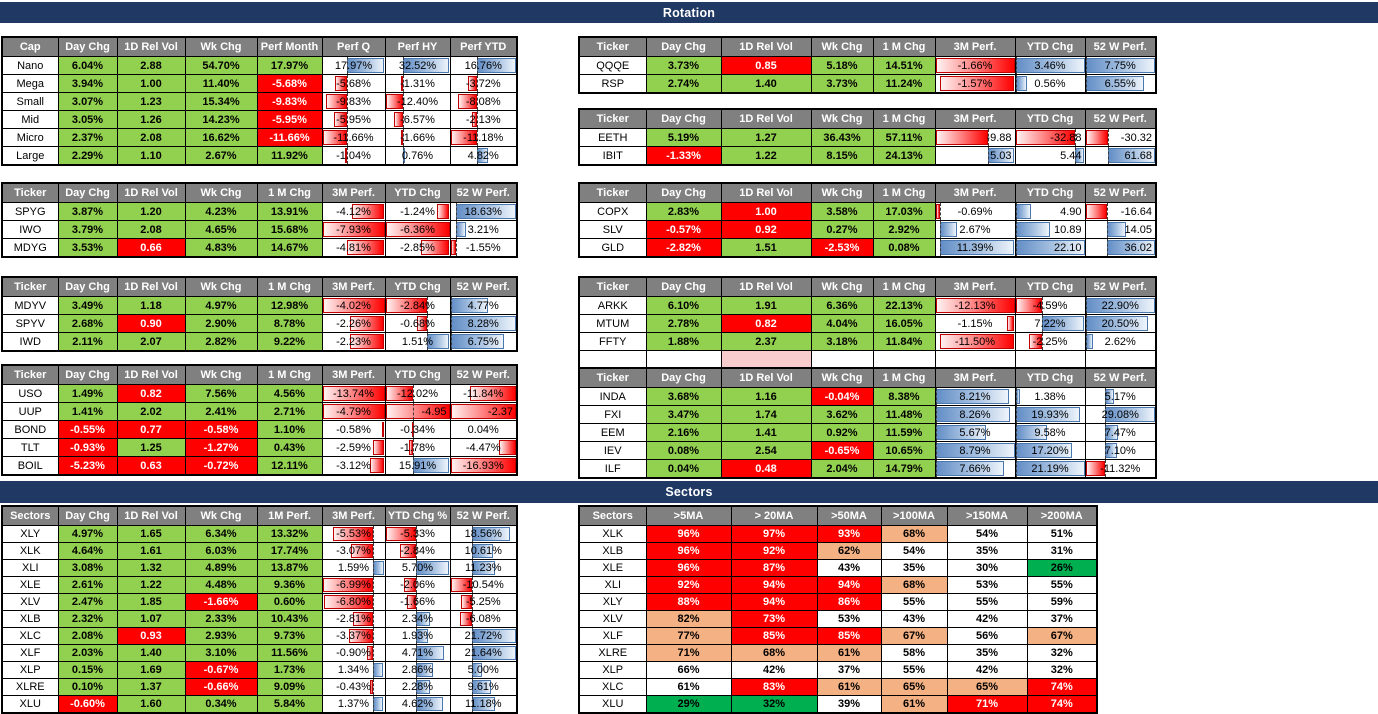 The width and height of the screenshot is (1378, 714). What do you see at coordinates (289, 619) in the screenshot?
I see `value-cell: 10.43%` at bounding box center [289, 619].